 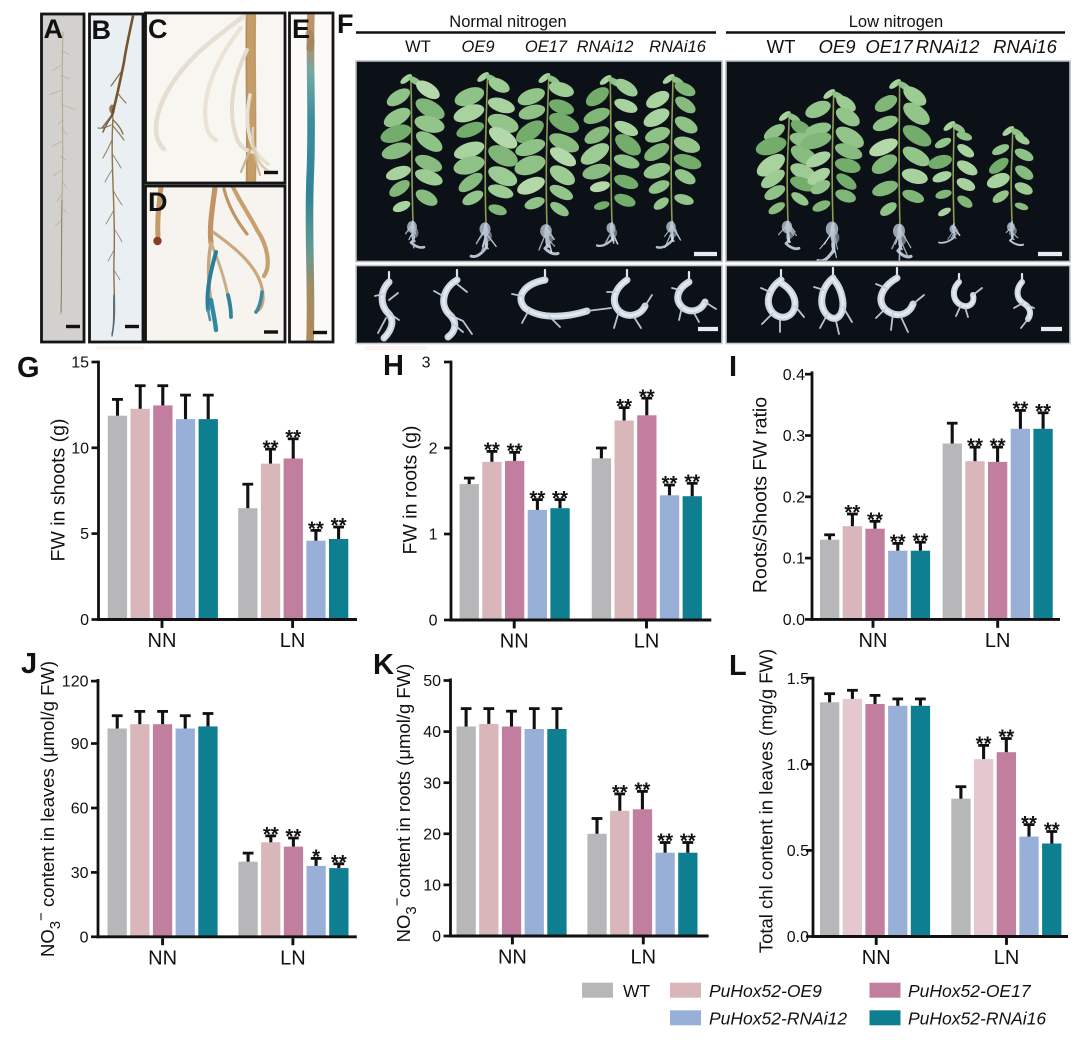 What do you see at coordinates (84, 534) in the screenshot?
I see `svg-text: 5` at bounding box center [84, 534].